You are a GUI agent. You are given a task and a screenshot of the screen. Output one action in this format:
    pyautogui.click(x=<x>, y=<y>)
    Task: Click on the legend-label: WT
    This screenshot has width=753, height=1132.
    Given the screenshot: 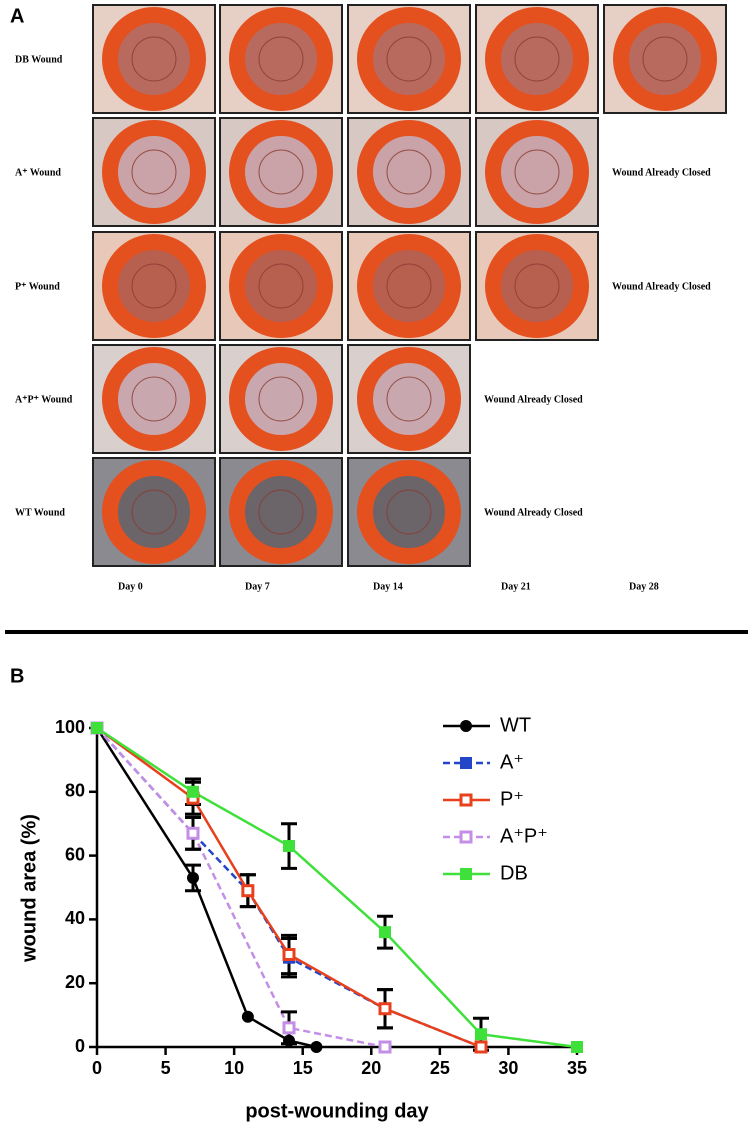 What is the action you would take?
    pyautogui.click(x=515, y=725)
    